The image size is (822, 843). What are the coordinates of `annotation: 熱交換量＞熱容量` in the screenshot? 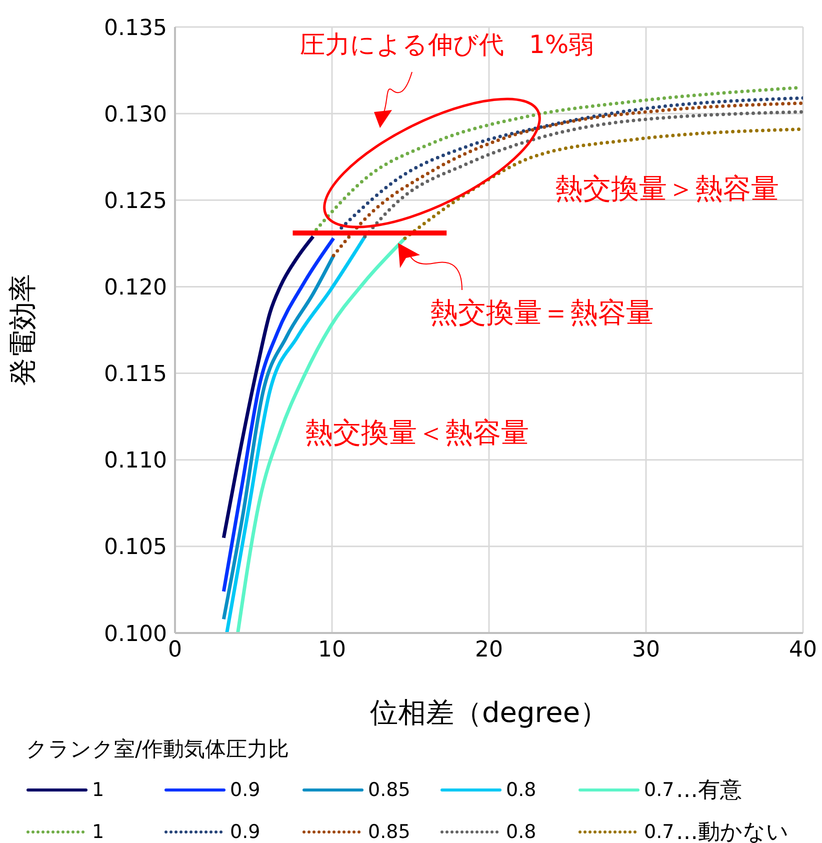 It's located at (667, 189).